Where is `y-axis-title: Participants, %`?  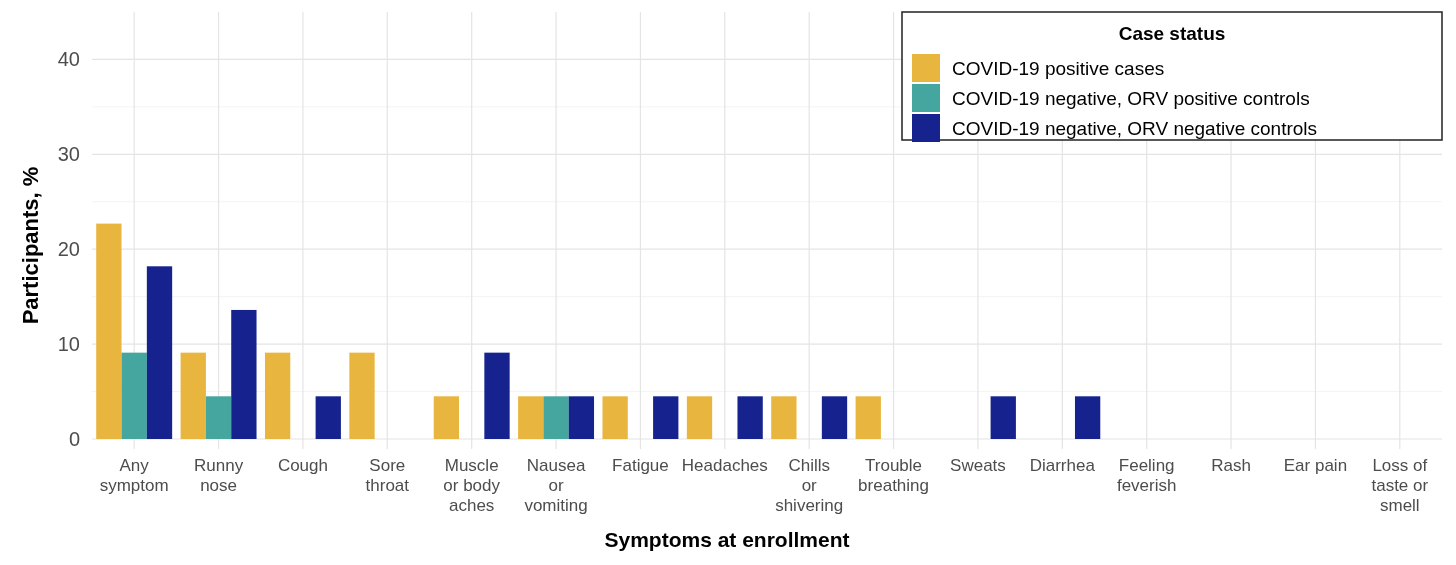 y-axis-title: Participants, % is located at coordinates (30, 245).